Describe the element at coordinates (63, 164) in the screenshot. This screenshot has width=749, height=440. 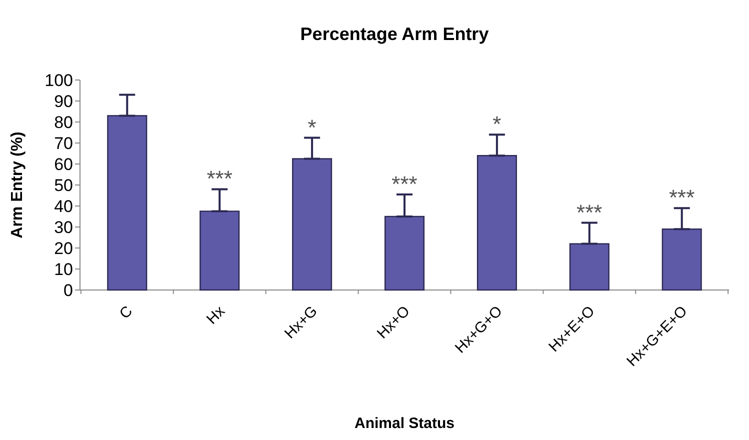
I see `y-tick-label: 60` at that location.